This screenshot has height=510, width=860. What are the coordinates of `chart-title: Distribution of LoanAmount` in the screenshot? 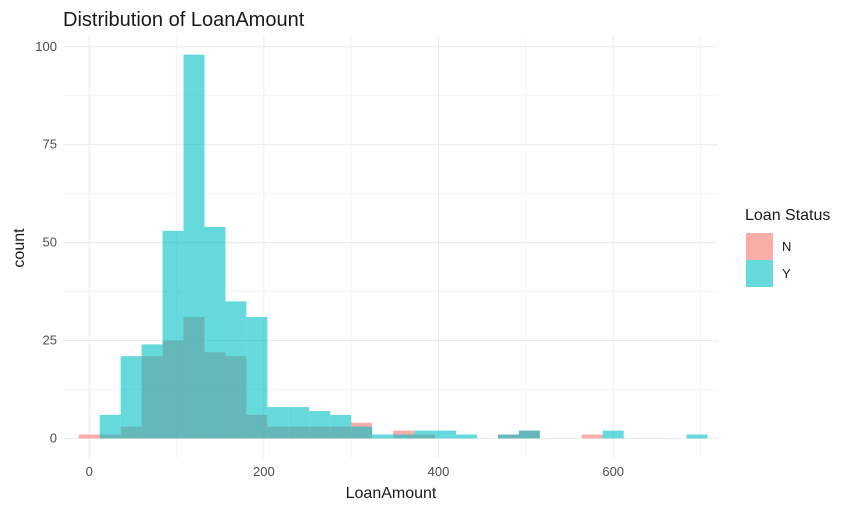 It's located at (184, 20).